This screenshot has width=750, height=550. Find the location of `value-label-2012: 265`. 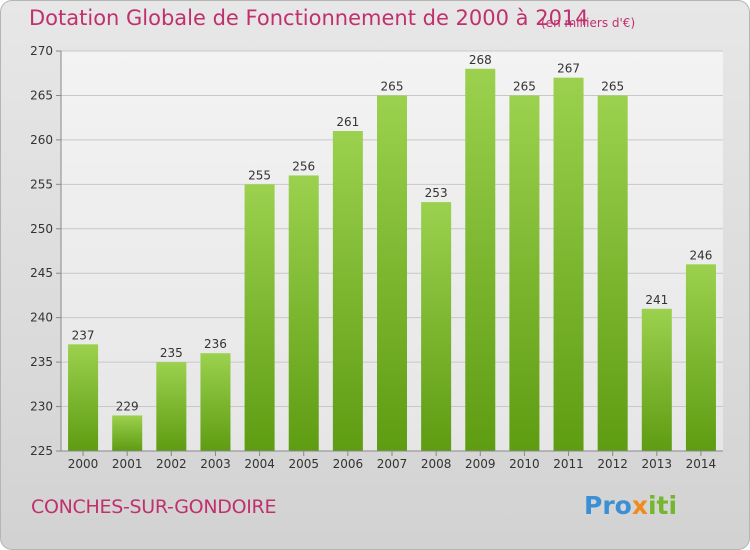

value-label-2012: 265 is located at coordinates (612, 86).